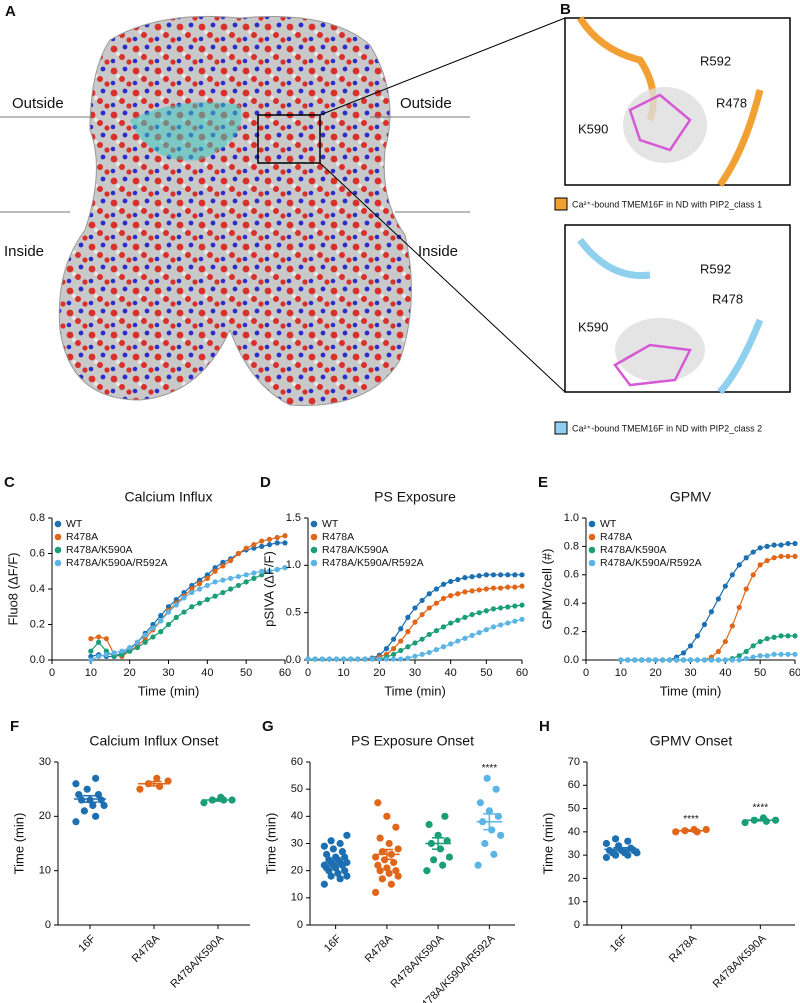 The width and height of the screenshot is (800, 1003). What do you see at coordinates (592, 524) in the screenshot?
I see `legend-marker` at bounding box center [592, 524].